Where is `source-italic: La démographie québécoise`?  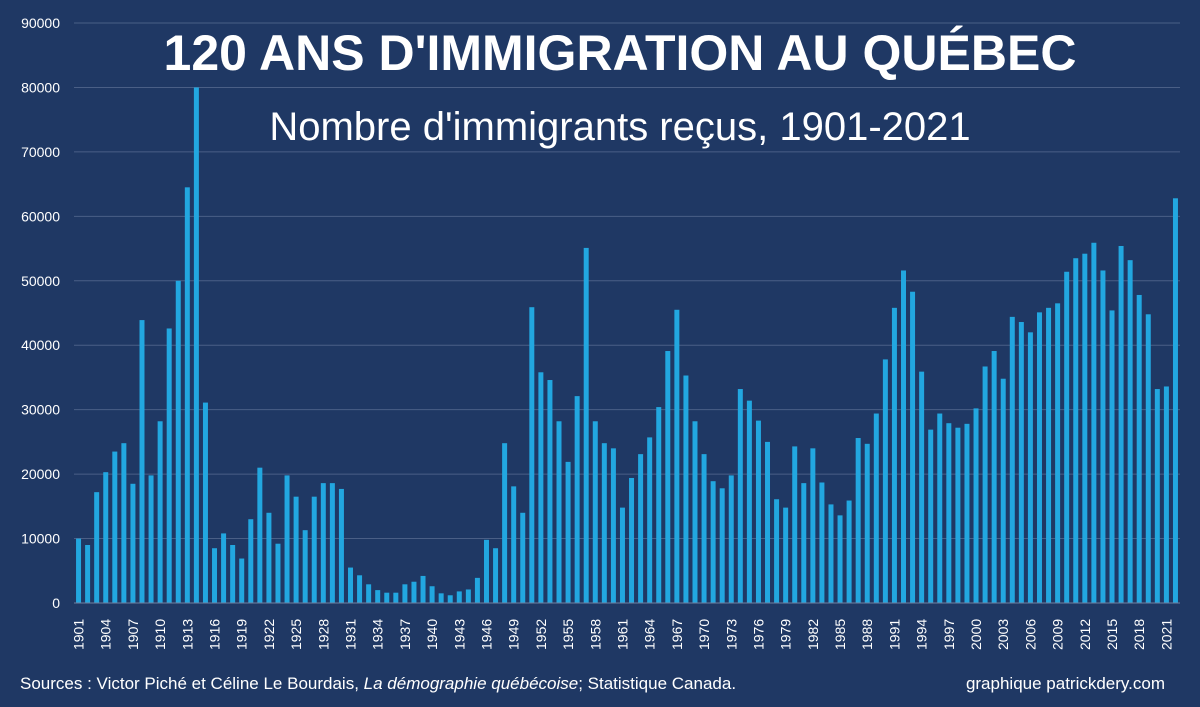 source-italic: La démographie québécoise is located at coordinates (471, 683).